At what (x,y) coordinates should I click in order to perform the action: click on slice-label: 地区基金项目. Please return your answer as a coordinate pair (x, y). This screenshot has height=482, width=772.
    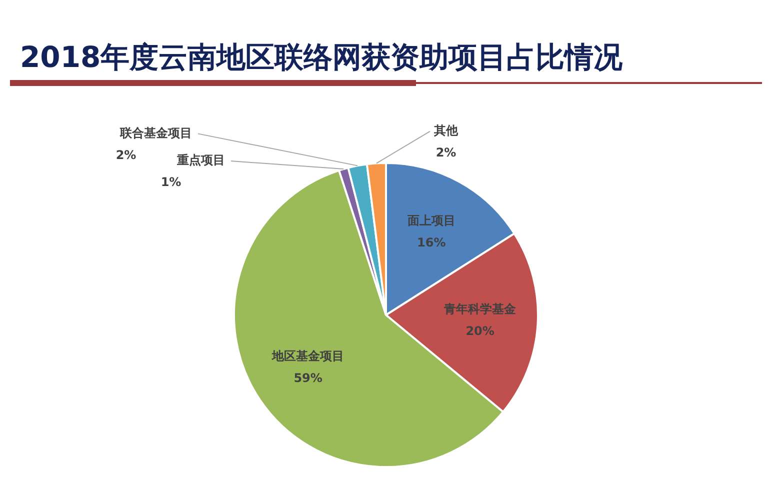
    Looking at the image, I should click on (307, 356).